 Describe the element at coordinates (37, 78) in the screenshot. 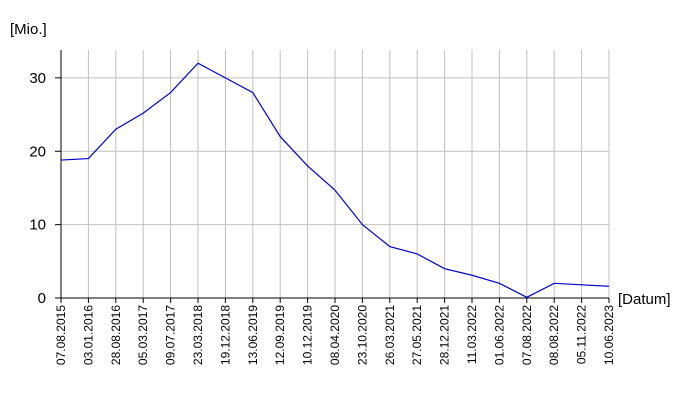

I see `y-tick-label: 30` at that location.